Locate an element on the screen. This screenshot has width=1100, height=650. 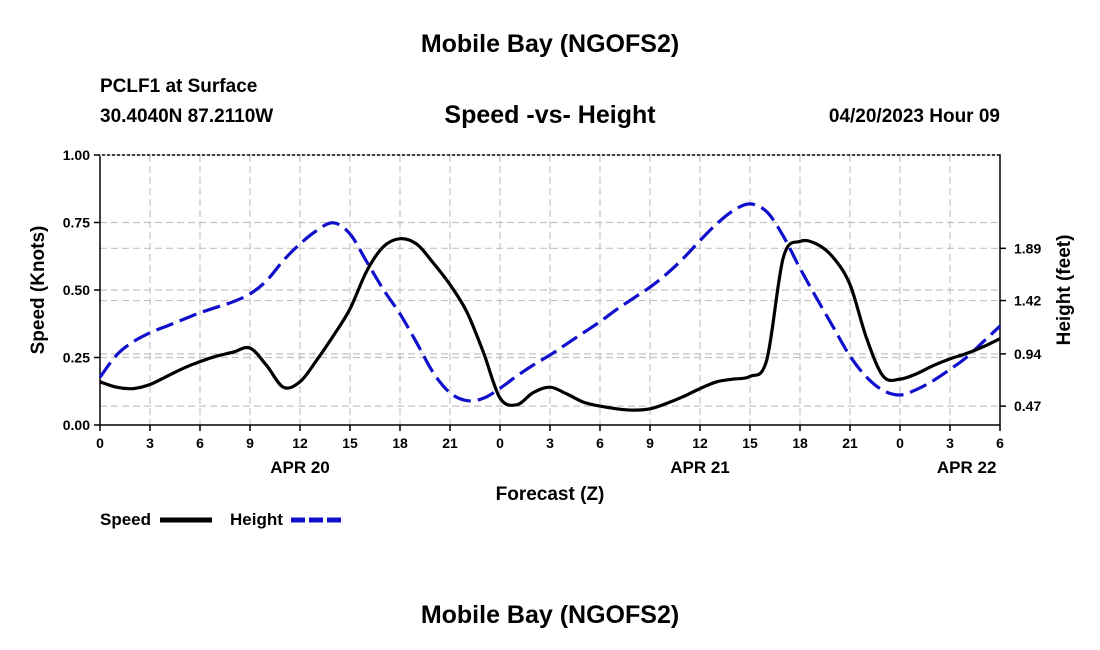
y2-tick-label: 0.94 is located at coordinates (1027, 354).